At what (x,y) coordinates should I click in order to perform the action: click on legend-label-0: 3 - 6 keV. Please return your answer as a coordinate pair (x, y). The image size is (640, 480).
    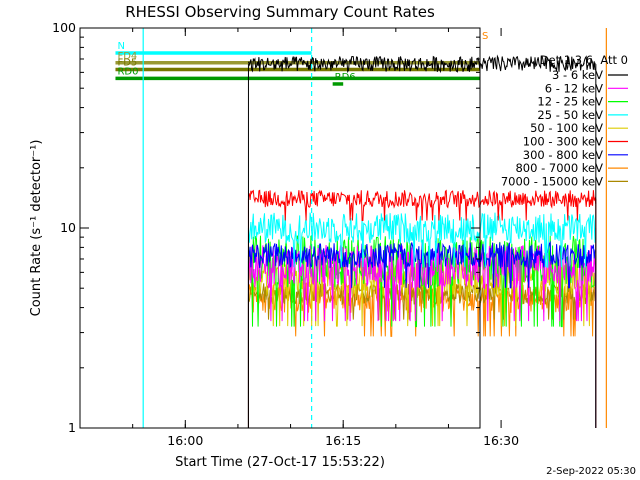
    Looking at the image, I should click on (577, 75).